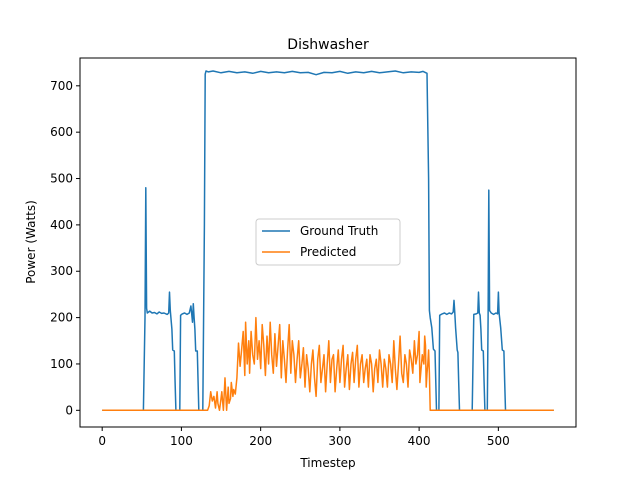  I want to click on legend-label-predicted: Predicted, so click(328, 252).